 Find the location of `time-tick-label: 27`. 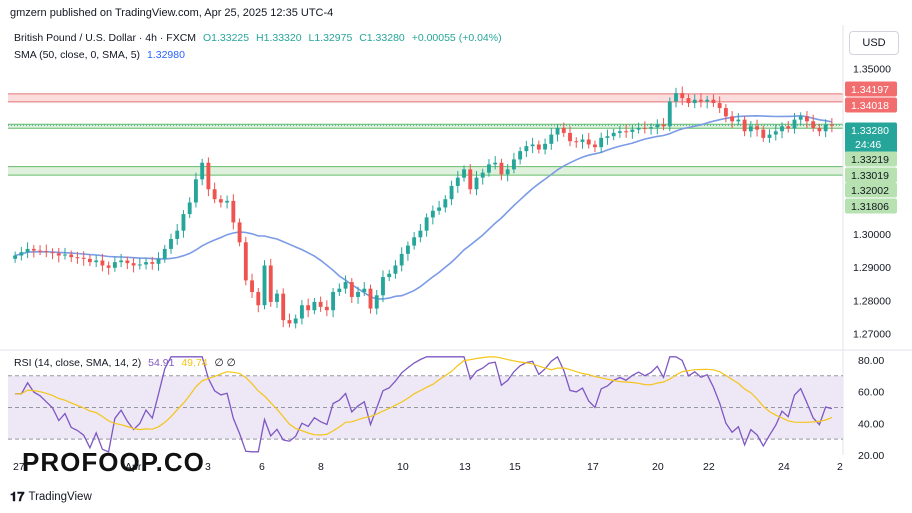

time-tick-label: 27 is located at coordinates (19, 467).